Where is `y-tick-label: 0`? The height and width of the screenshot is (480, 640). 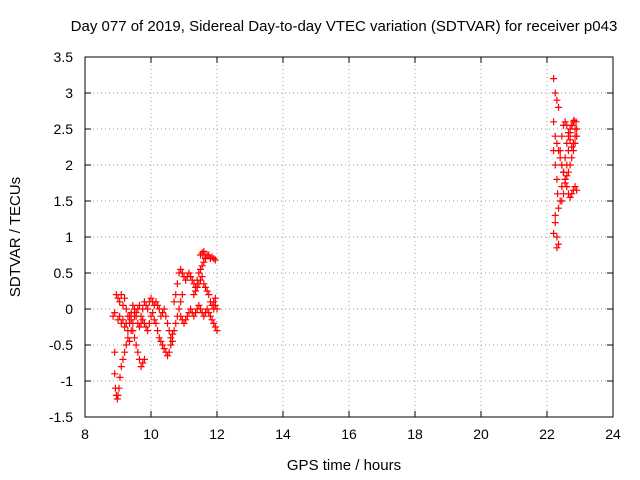 y-tick-label: 0 is located at coordinates (69, 309).